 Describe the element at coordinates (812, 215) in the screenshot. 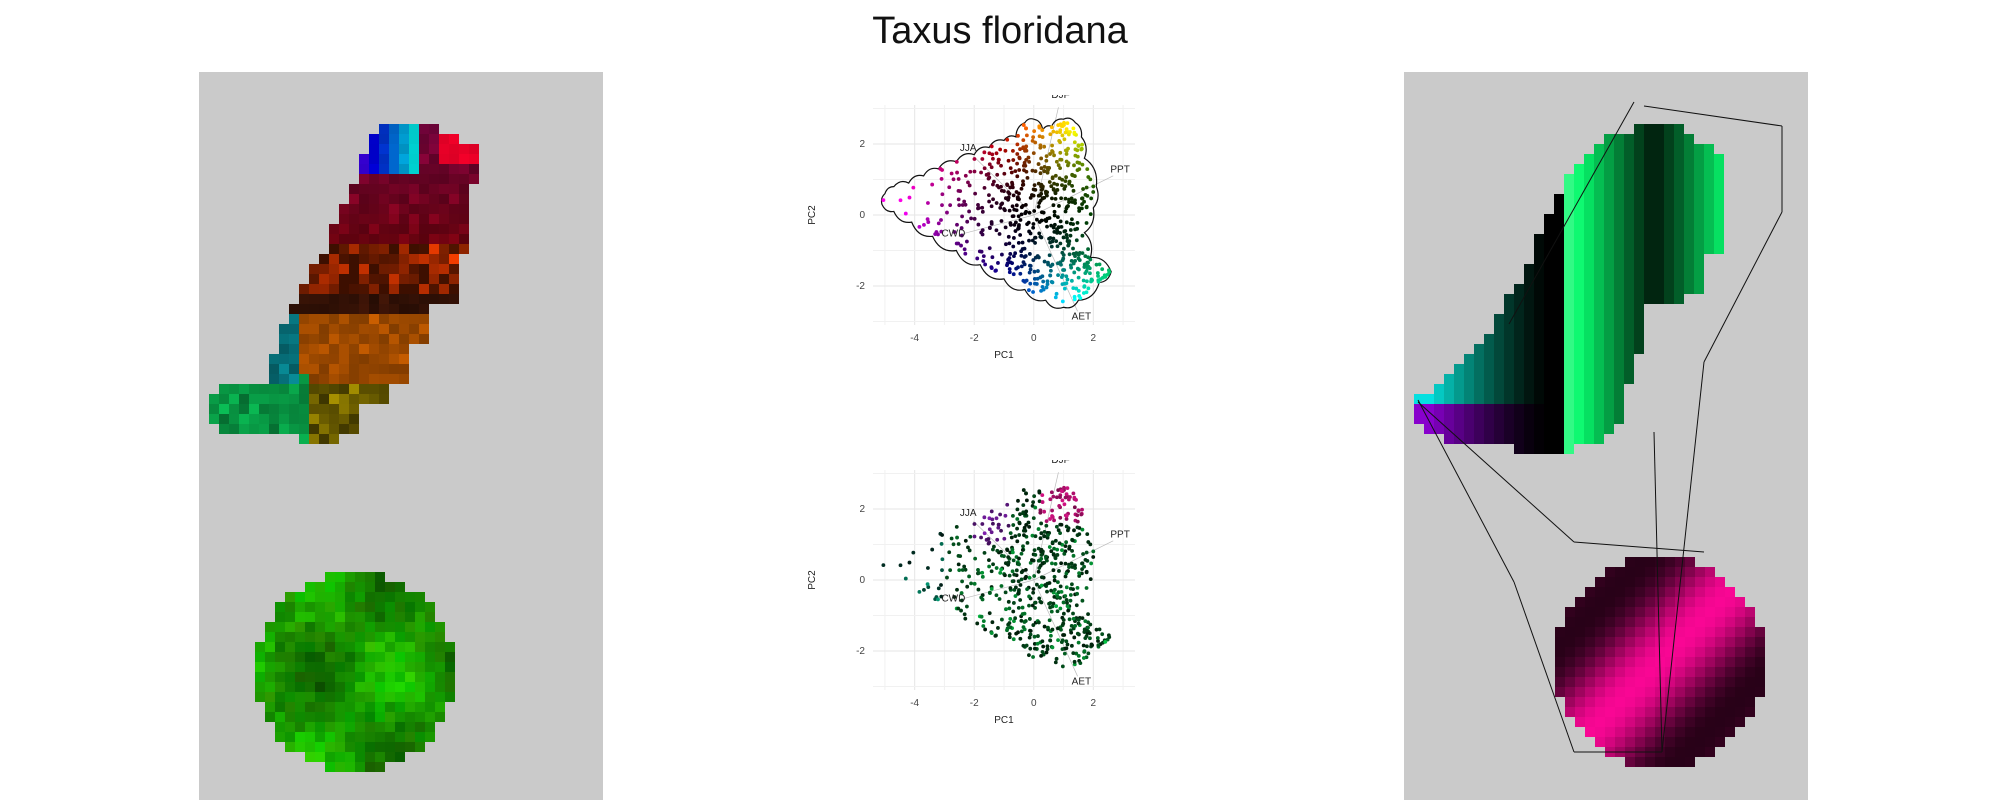

I see `y-axis-title: PC2` at that location.